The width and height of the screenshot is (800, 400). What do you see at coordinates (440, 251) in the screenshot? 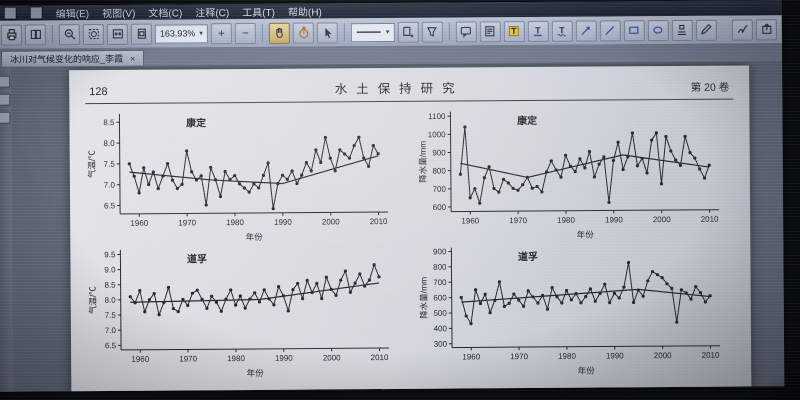
I see `svg-text: 900` at bounding box center [440, 251].